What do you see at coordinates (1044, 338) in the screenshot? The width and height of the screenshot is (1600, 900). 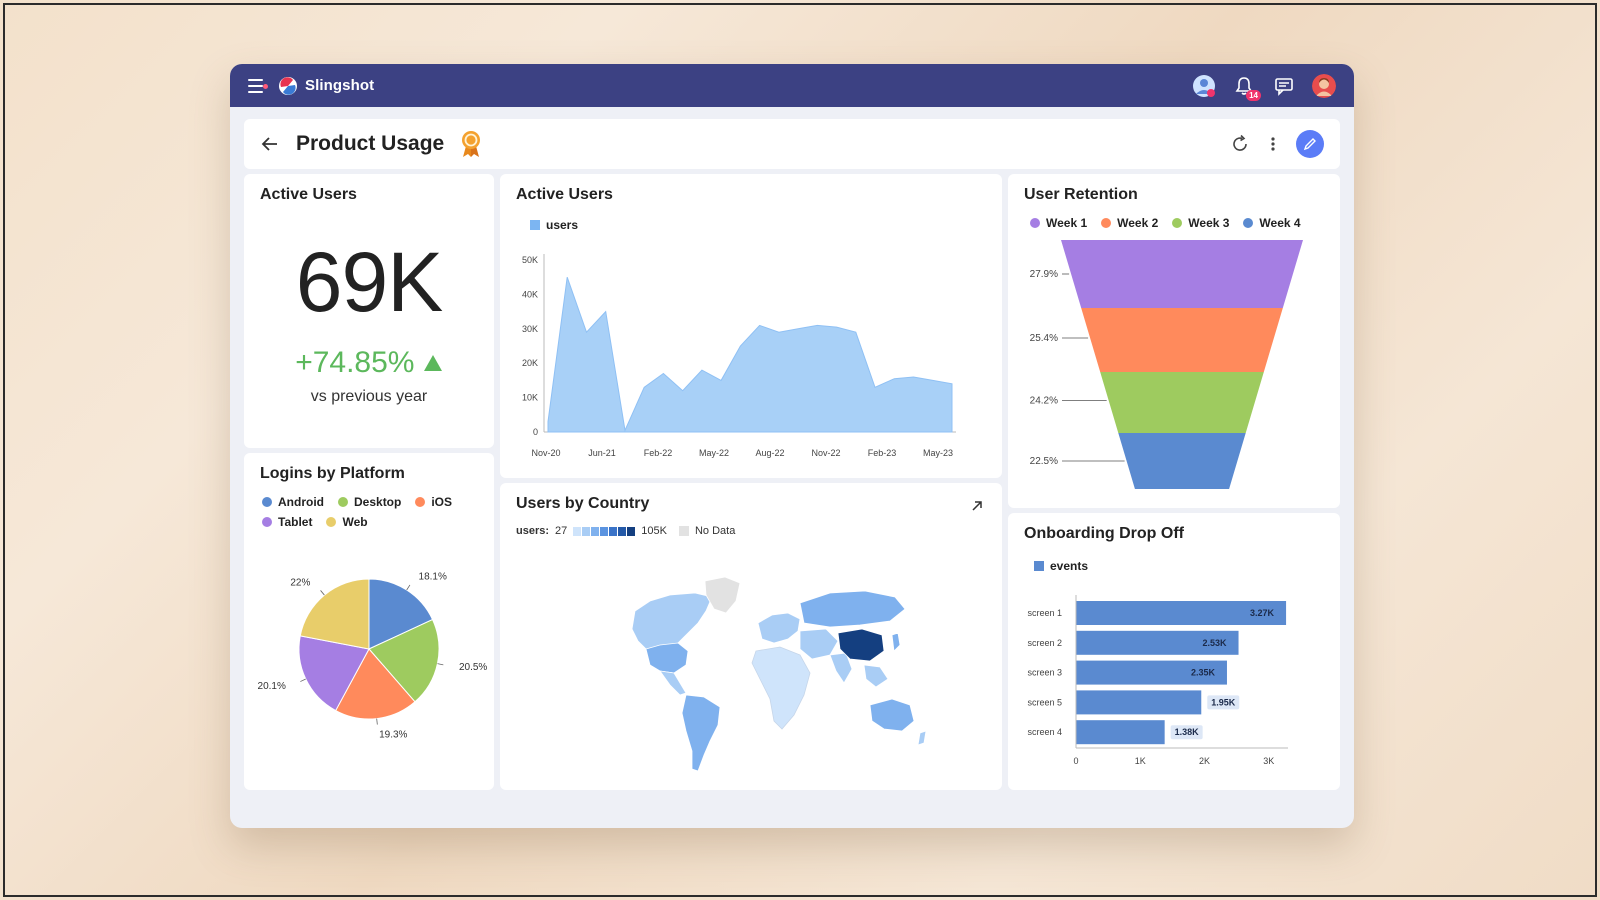 I see `funnel-value-label: 25.4%` at bounding box center [1044, 338].